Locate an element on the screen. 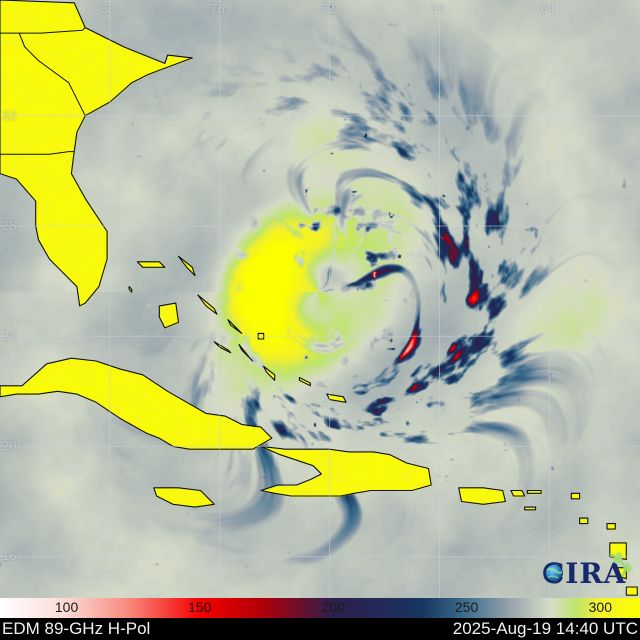 The width and height of the screenshot is (640, 640). colorbar-gradient is located at coordinates (320, 608).